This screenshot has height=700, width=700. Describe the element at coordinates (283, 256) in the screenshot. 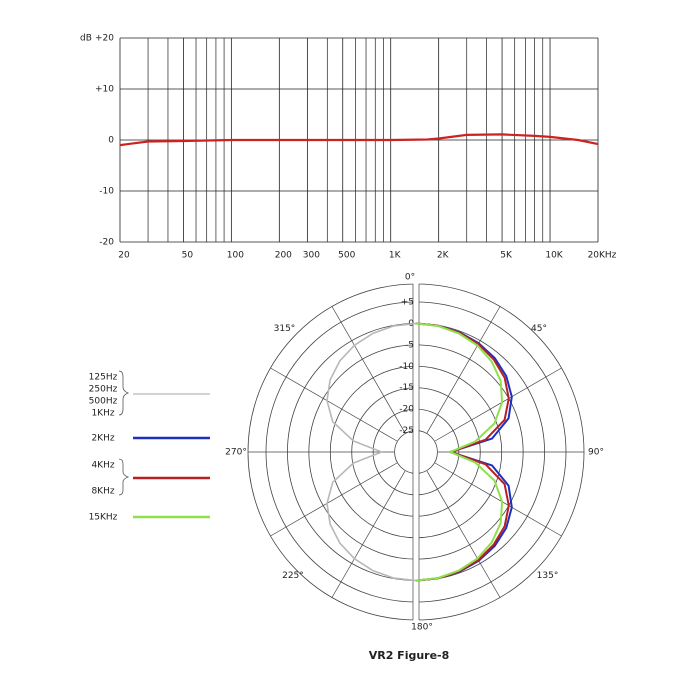

I see `x-tick-label: 200` at that location.